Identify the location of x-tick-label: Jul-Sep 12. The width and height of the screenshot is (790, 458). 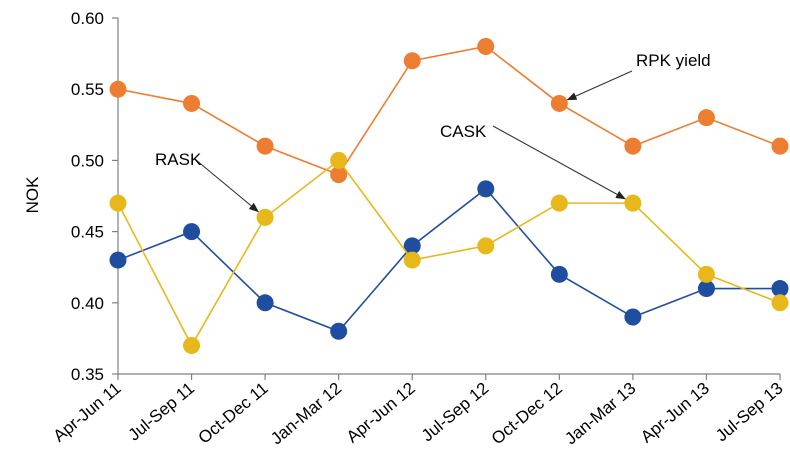
(455, 412).